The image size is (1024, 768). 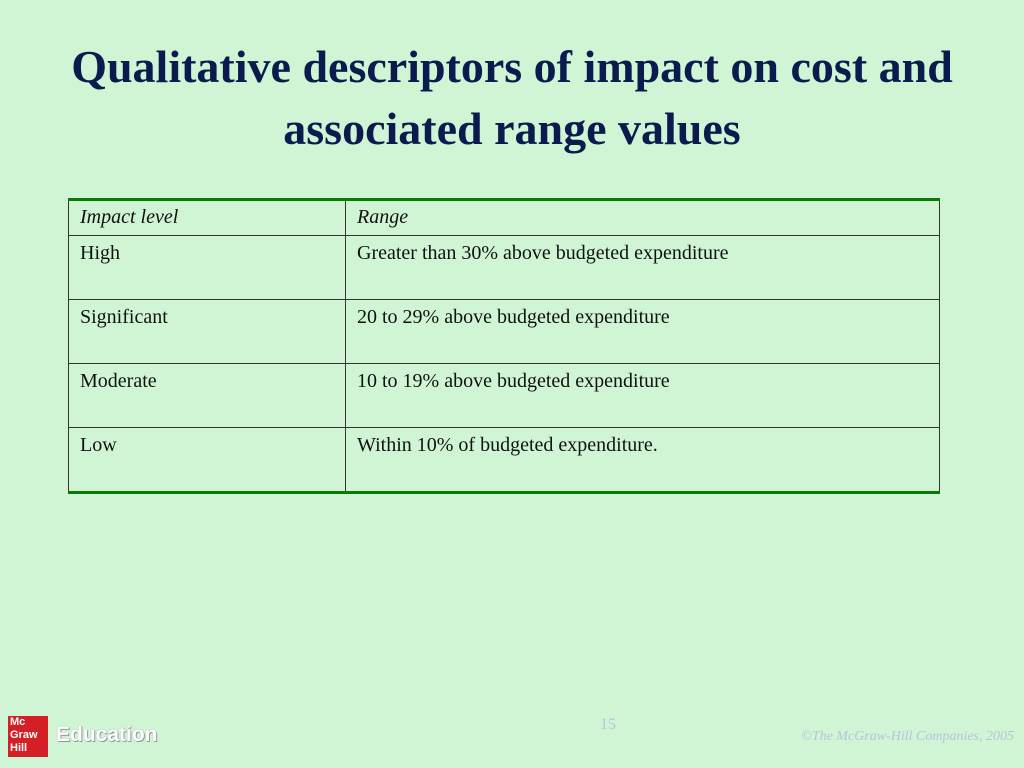 I want to click on copyright: ©The McGraw-Hill Companies, 2005, so click(x=907, y=736).